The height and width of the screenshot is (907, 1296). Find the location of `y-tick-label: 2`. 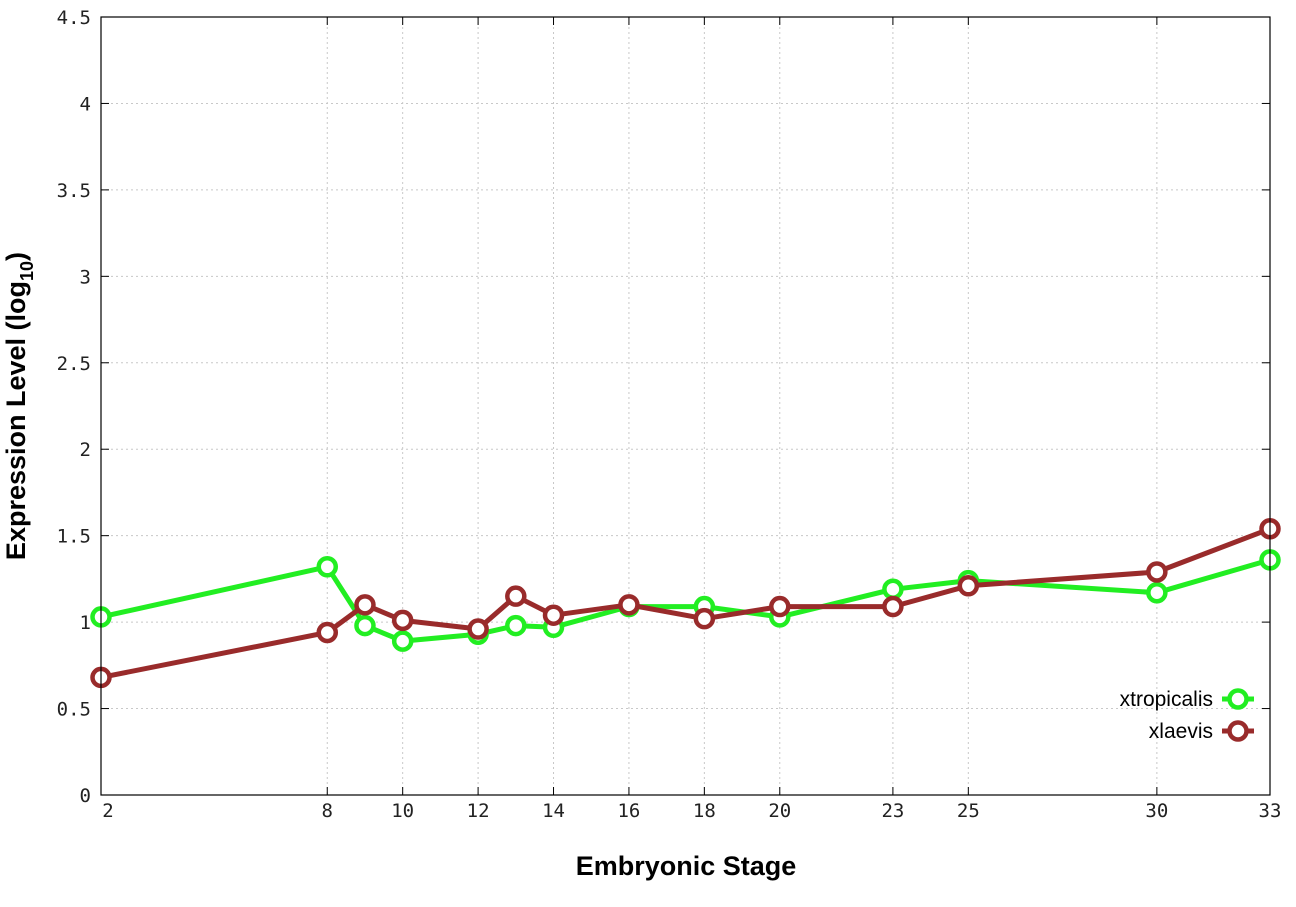

y-tick-label: 2 is located at coordinates (85, 450).